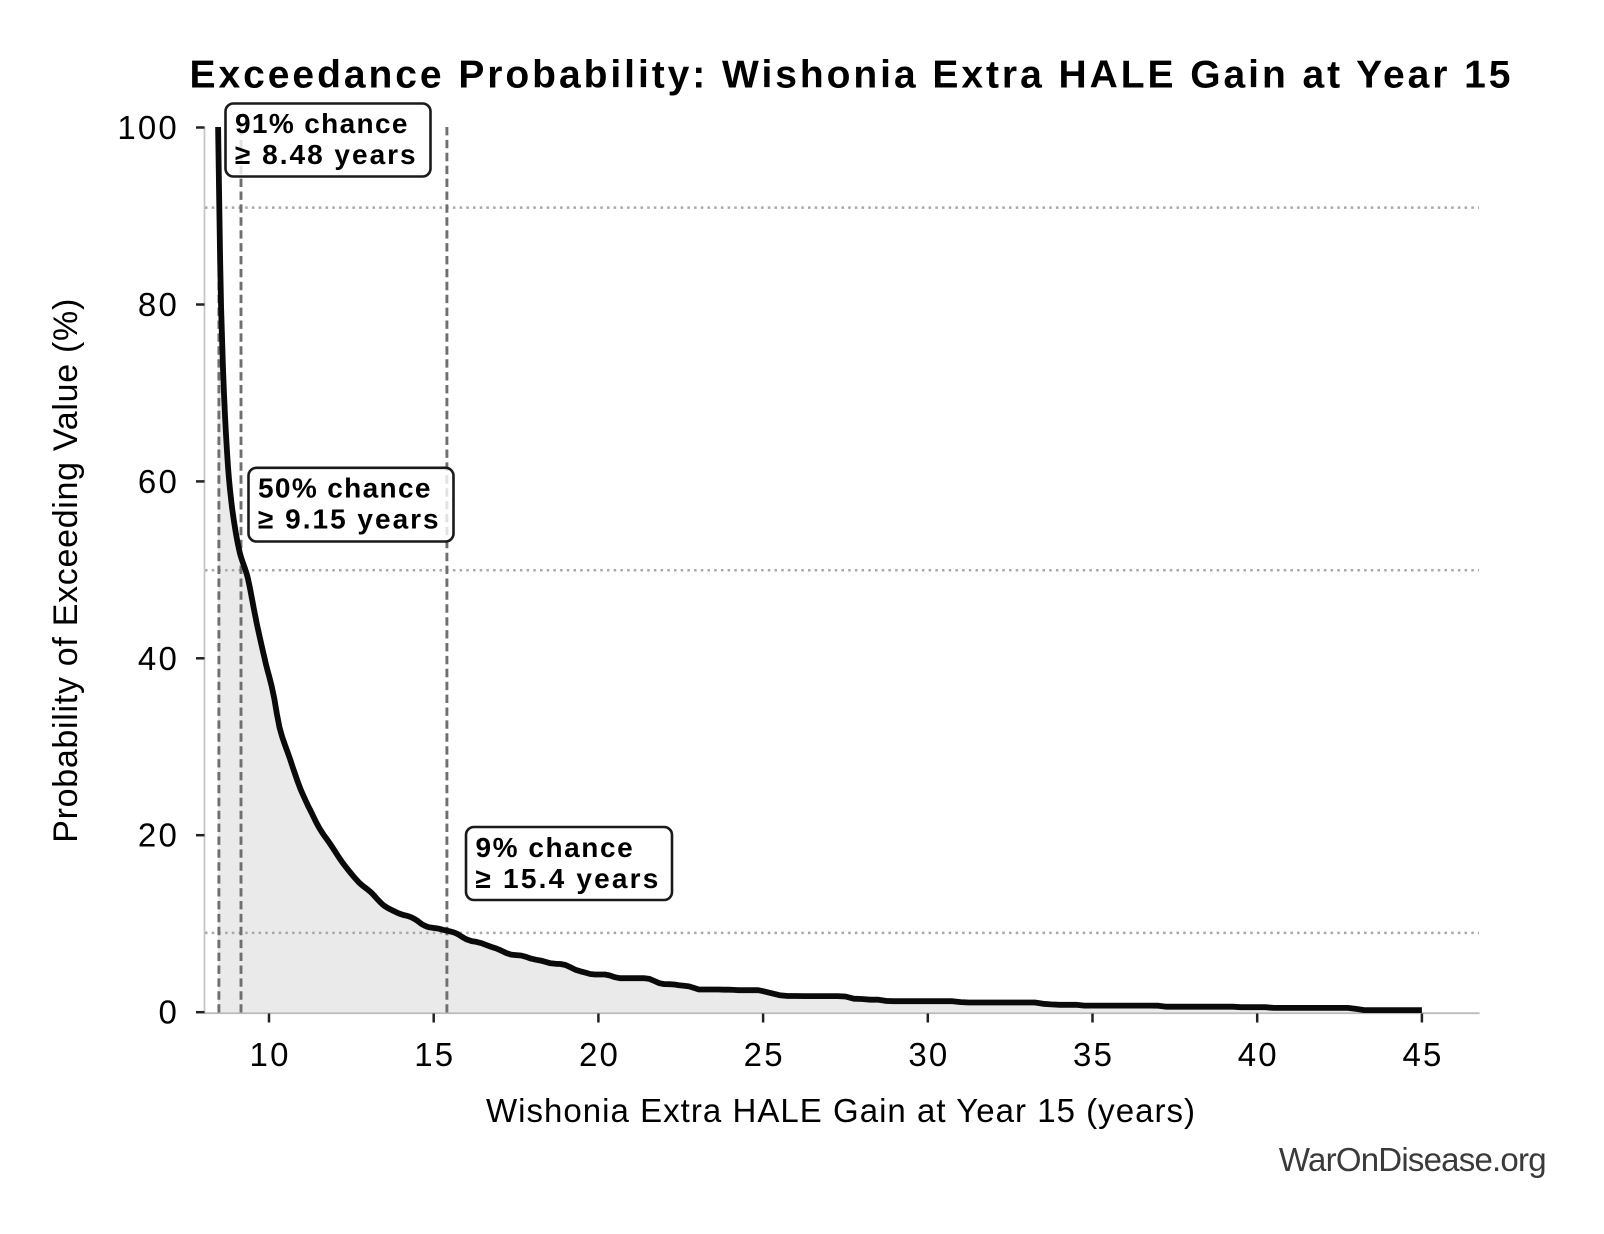  I want to click on svg-text: 50% chance, so click(345, 487).